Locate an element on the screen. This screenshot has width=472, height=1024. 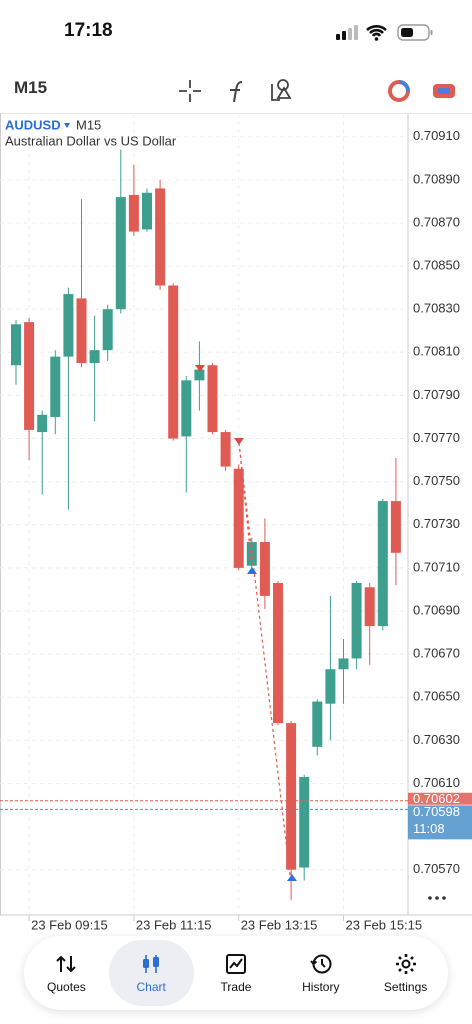
y-tick-label: 0.70790 is located at coordinates (436, 394).